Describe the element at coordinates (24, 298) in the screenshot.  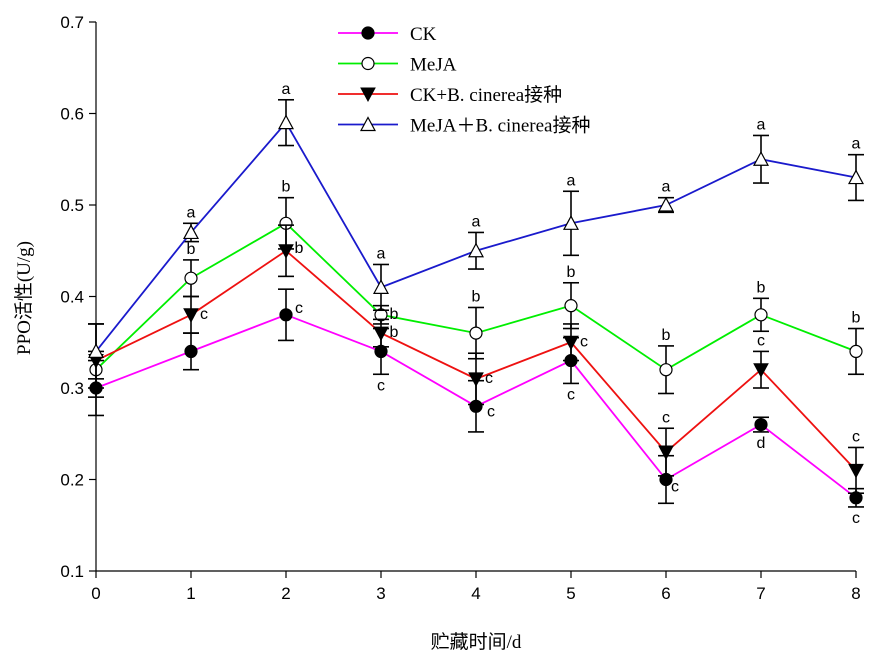
I see `y-axis-title: PPO活性(U/g)` at that location.